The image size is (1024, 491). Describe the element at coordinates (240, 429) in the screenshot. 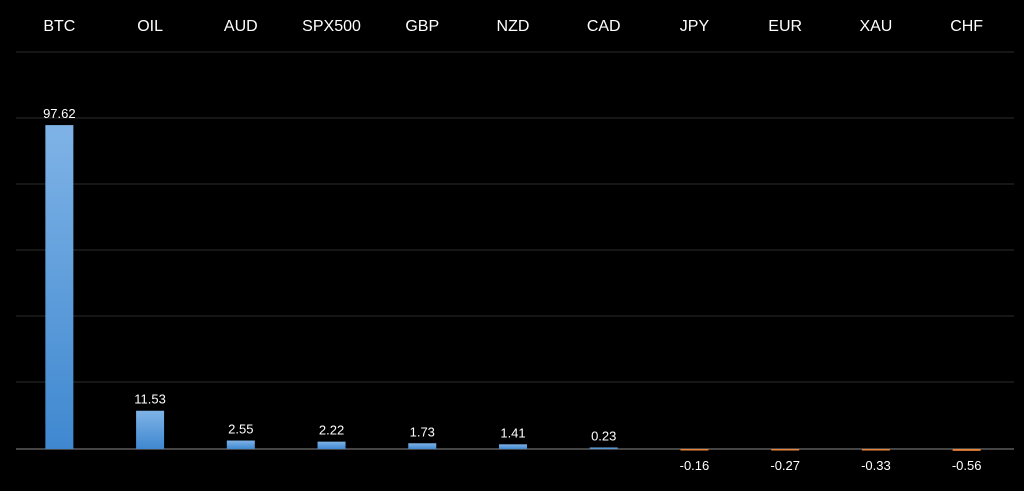

I see `data-label-aud: 2.55` at that location.